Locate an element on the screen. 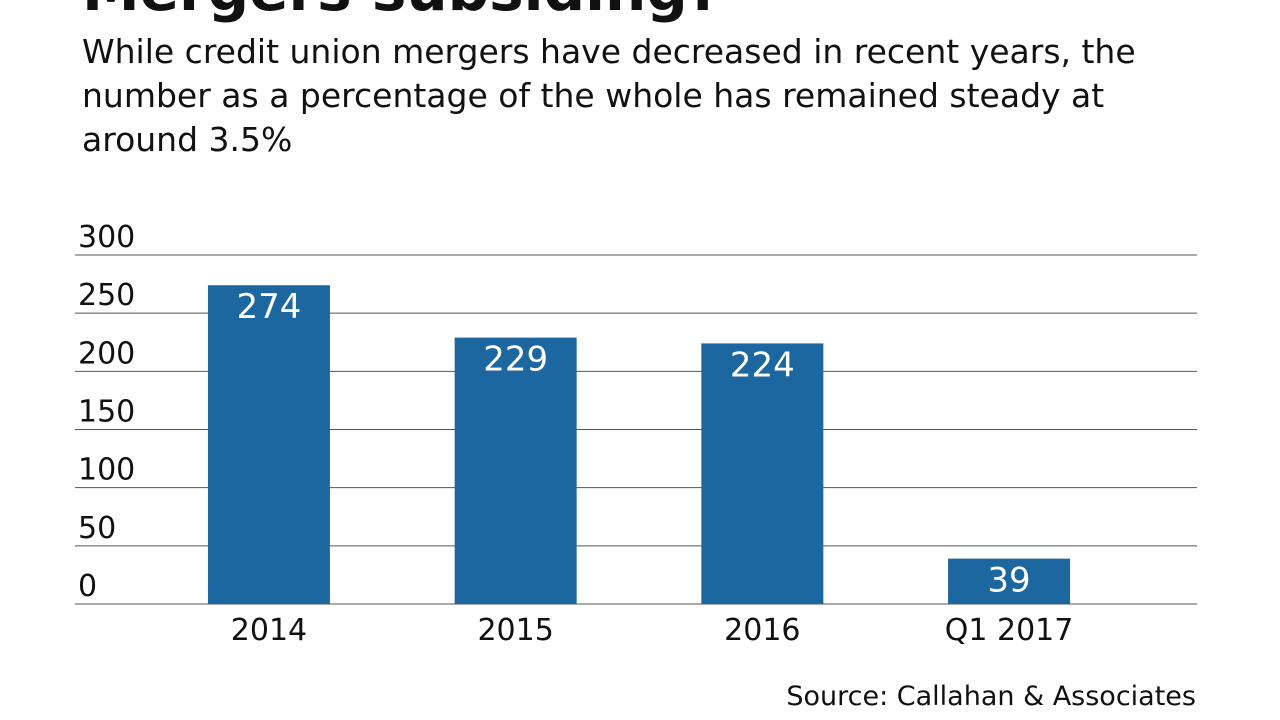 Image resolution: width=1280 pixels, height=720 pixels. value-label: 274 is located at coordinates (268, 307).